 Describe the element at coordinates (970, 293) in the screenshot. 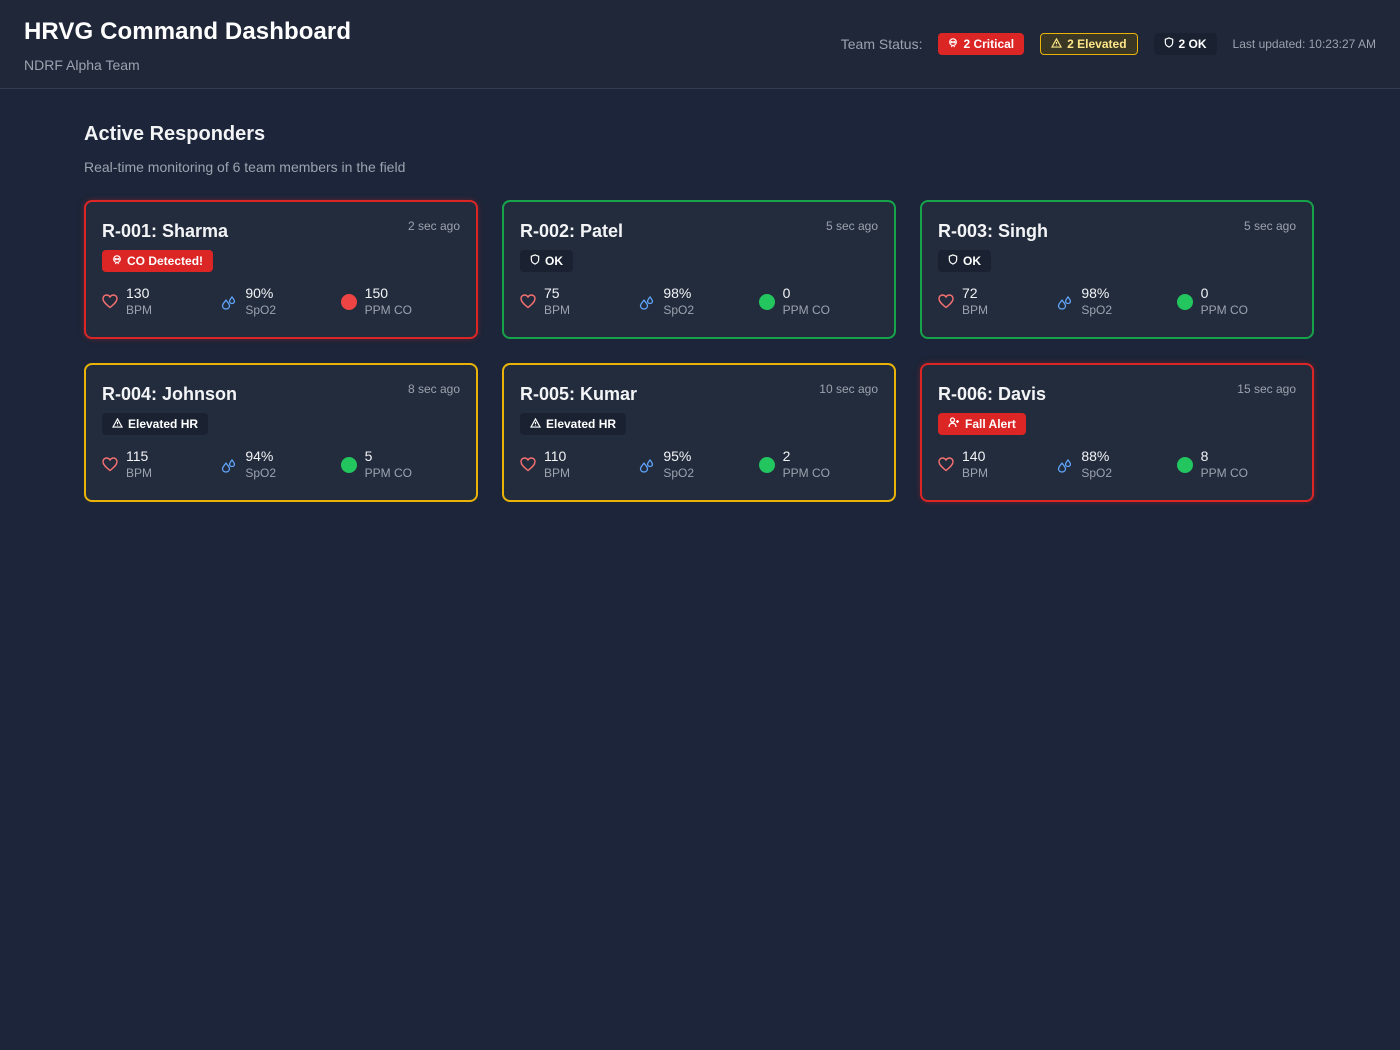

I see `heart-rate-value: 72` at that location.